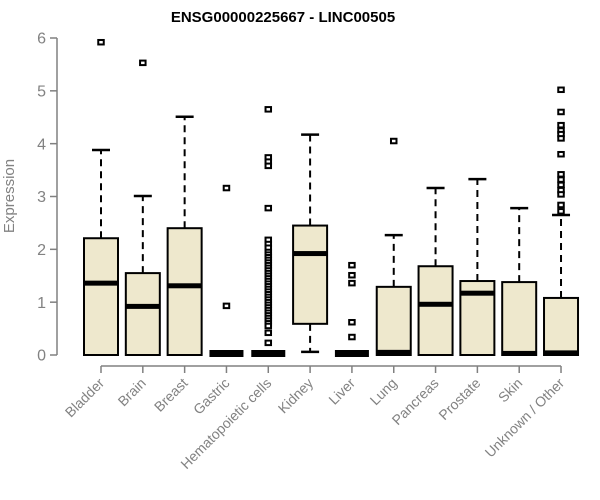 The image size is (600, 500). Describe the element at coordinates (519, 318) in the screenshot. I see `box-skin` at that location.